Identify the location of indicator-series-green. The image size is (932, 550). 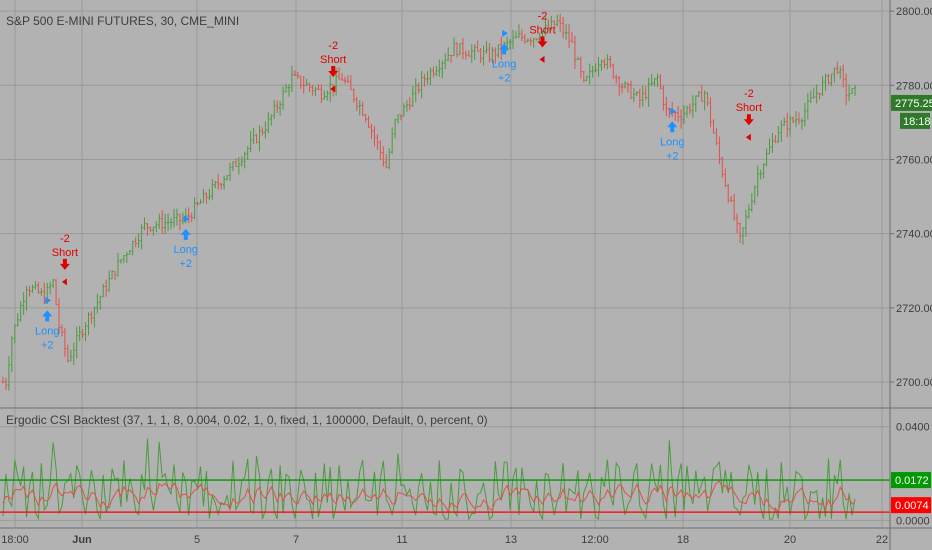
(429, 479).